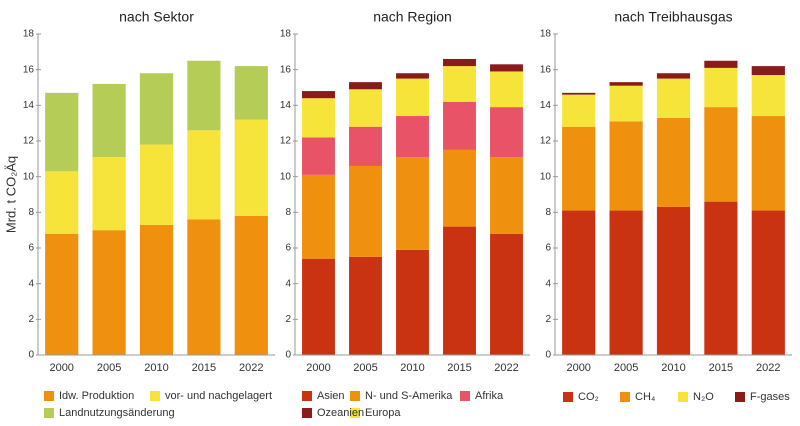  I want to click on legend-label: Landnutzungsänderung, so click(117, 413).